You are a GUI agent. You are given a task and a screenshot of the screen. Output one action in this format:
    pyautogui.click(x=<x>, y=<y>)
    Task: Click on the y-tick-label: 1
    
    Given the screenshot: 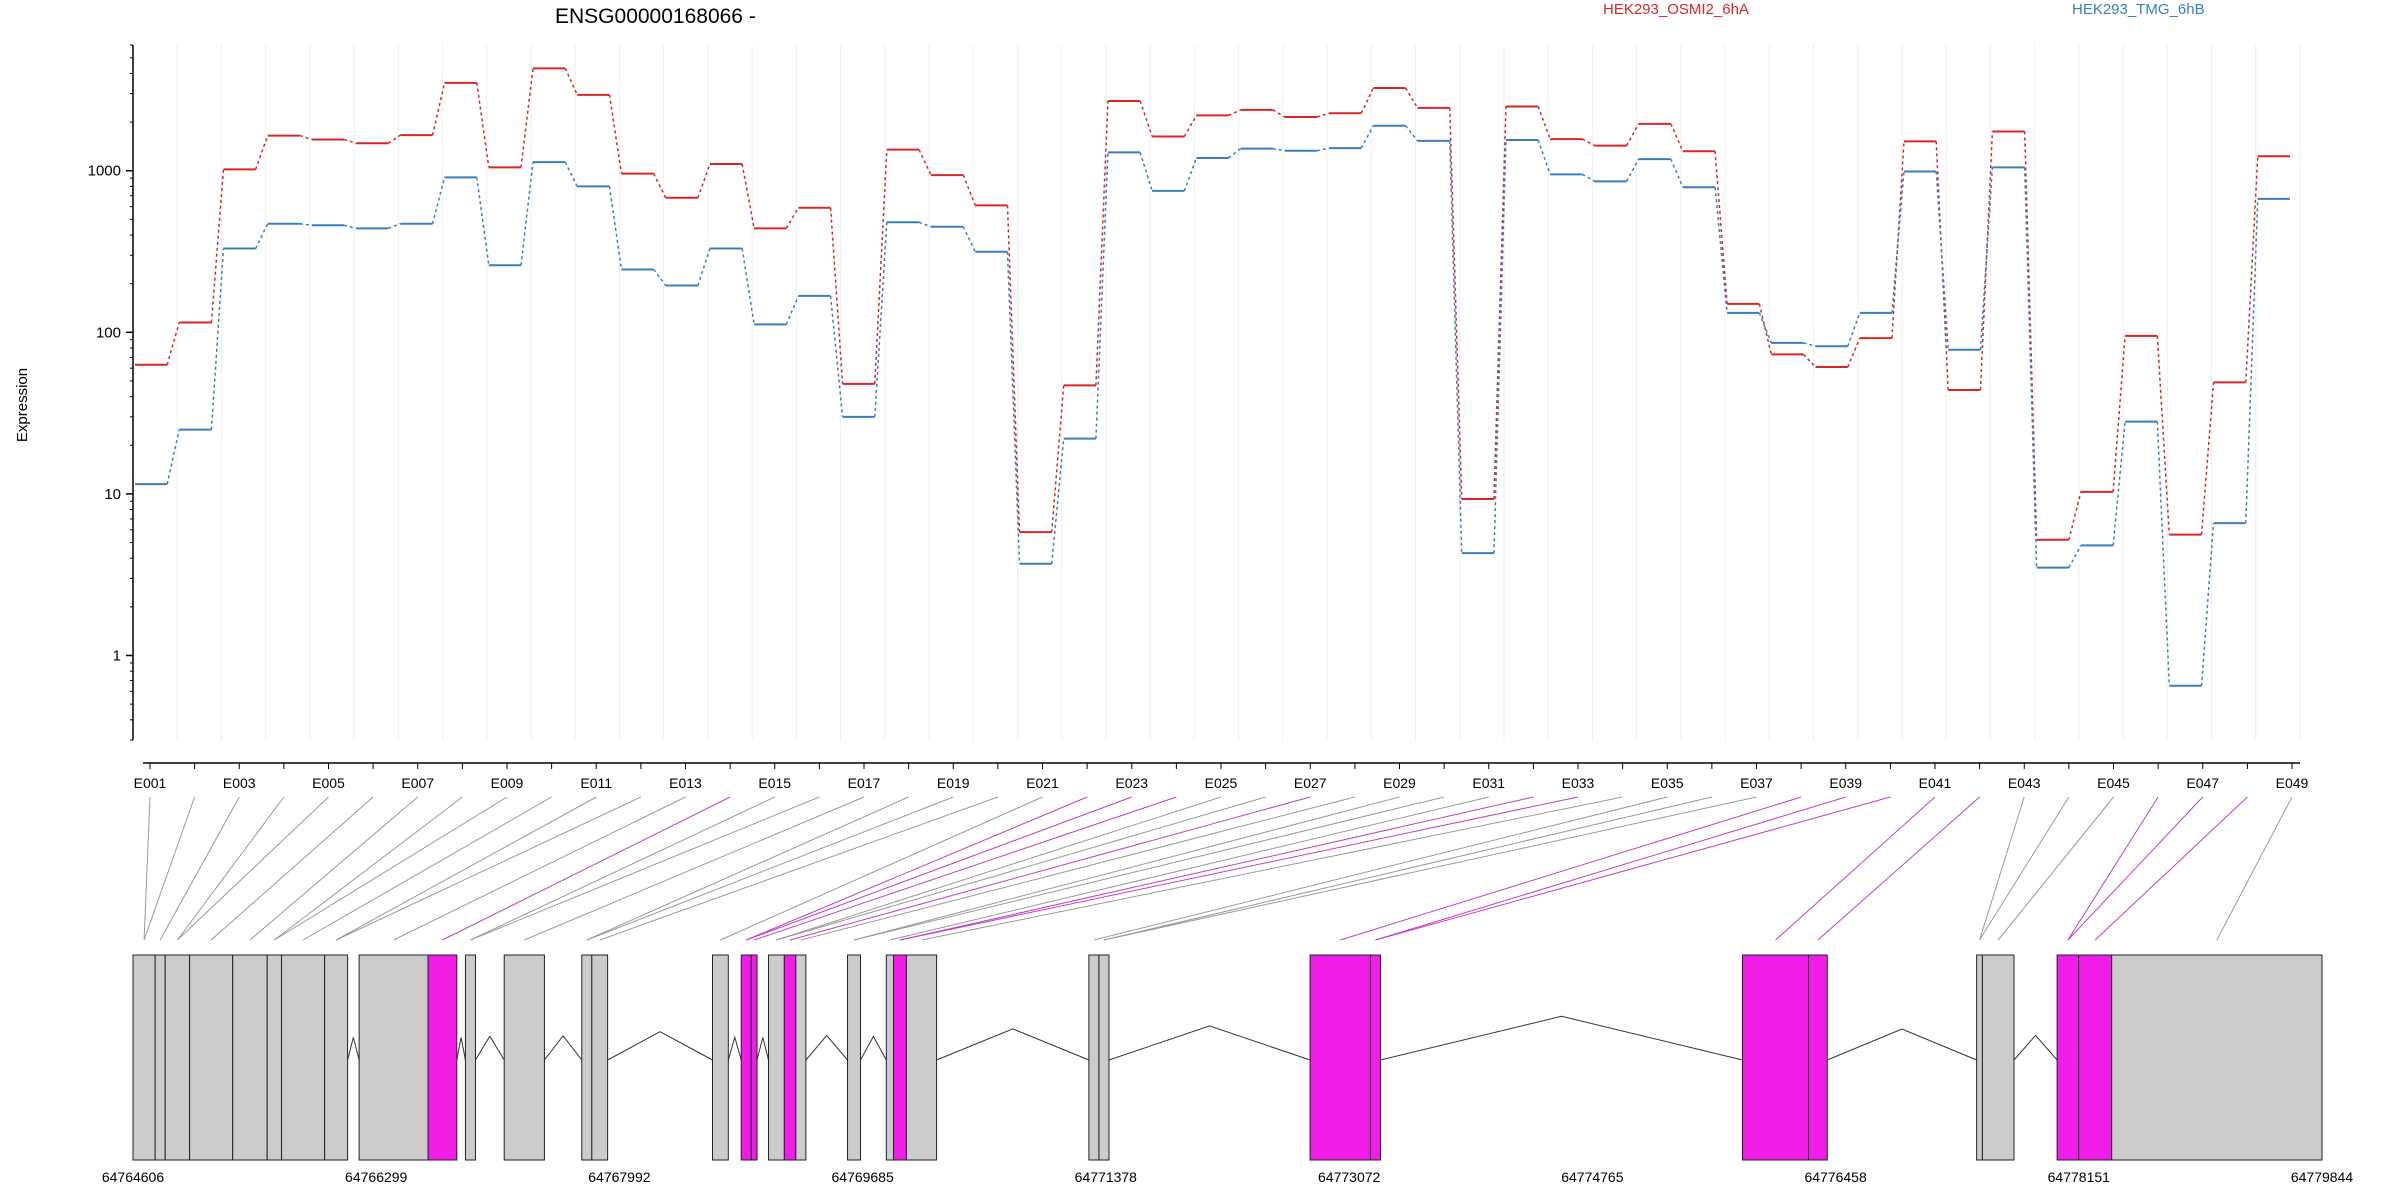 What is the action you would take?
    pyautogui.click(x=117, y=656)
    